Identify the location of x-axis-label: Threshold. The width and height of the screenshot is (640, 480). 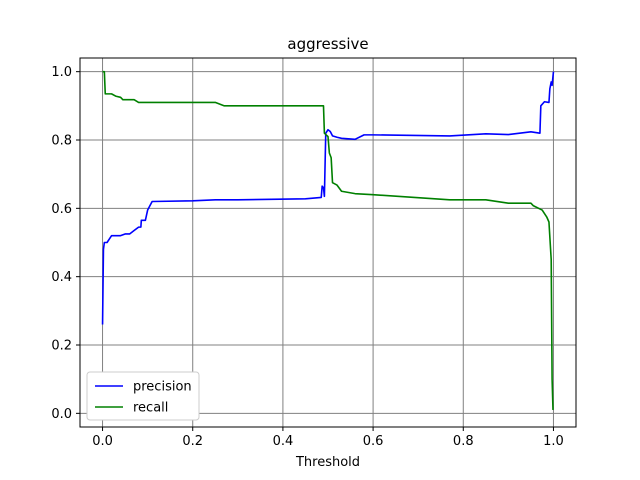
(327, 462).